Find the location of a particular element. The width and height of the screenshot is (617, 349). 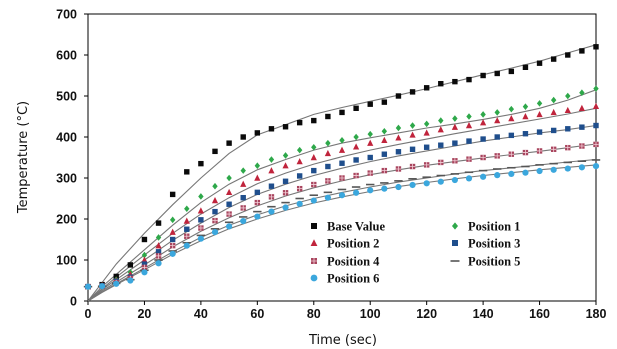

legend-entry-6: Position 5 is located at coordinates (485, 262).